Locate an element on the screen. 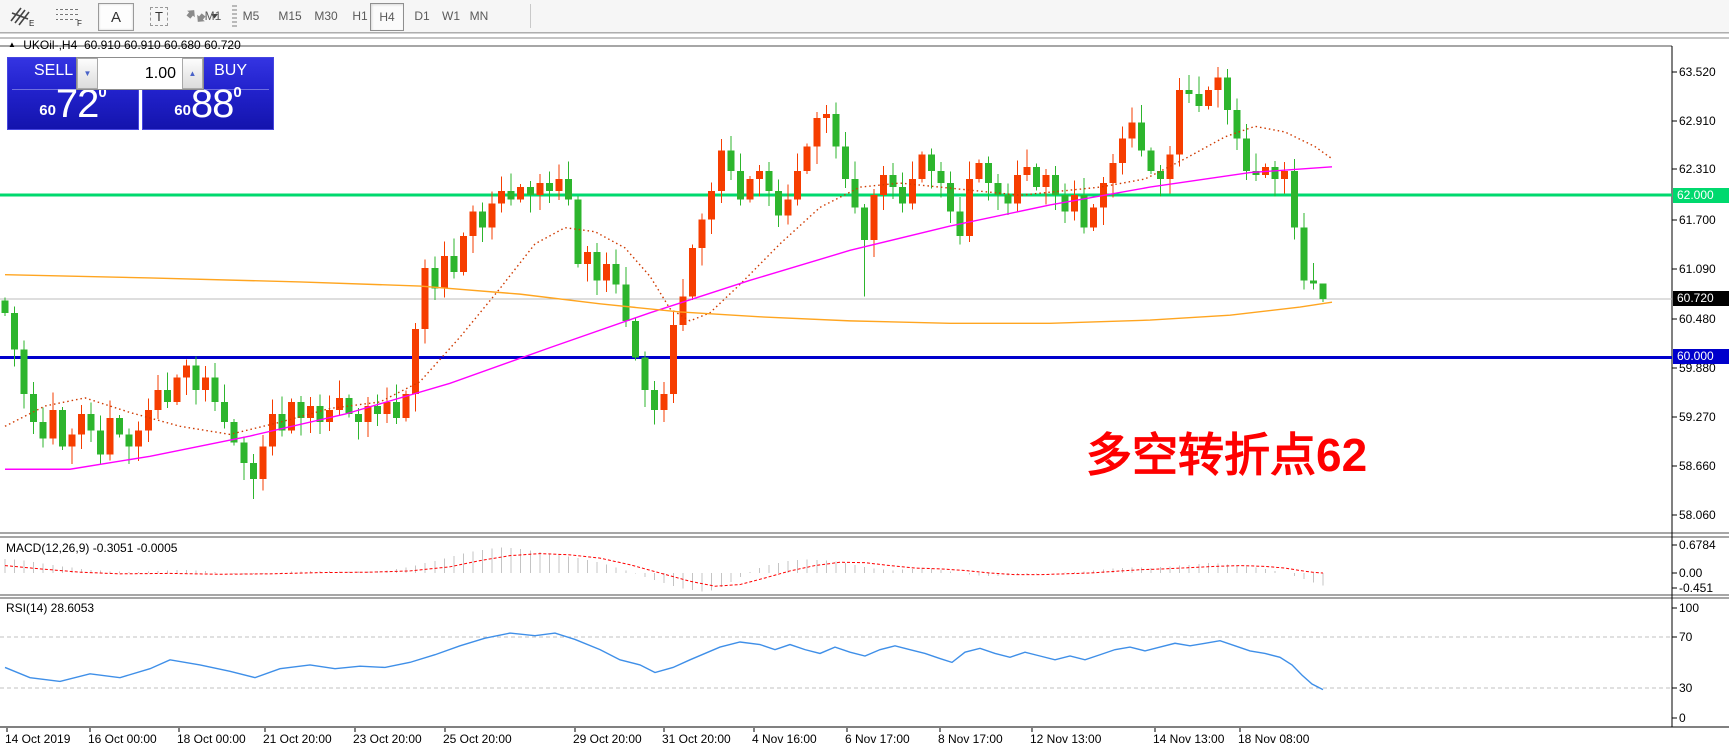 This screenshot has height=750, width=1729. time-axis-label: 12 Nov 13:00 is located at coordinates (1066, 739).